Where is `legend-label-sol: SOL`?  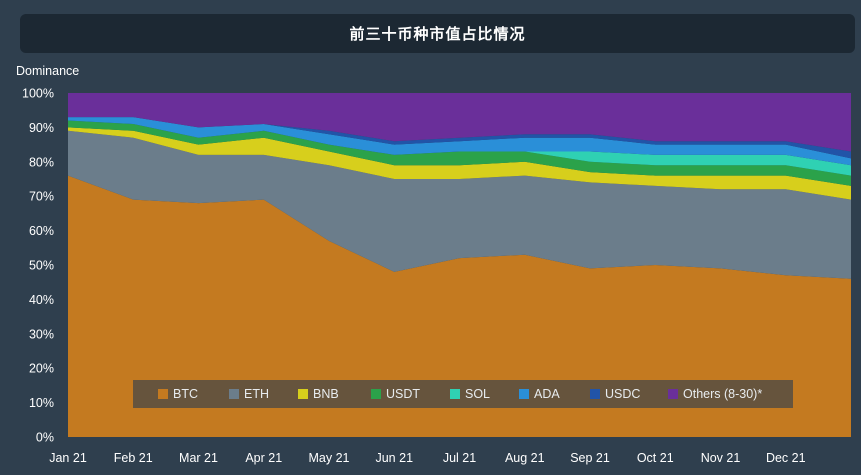
legend-label-sol: SOL is located at coordinates (477, 394).